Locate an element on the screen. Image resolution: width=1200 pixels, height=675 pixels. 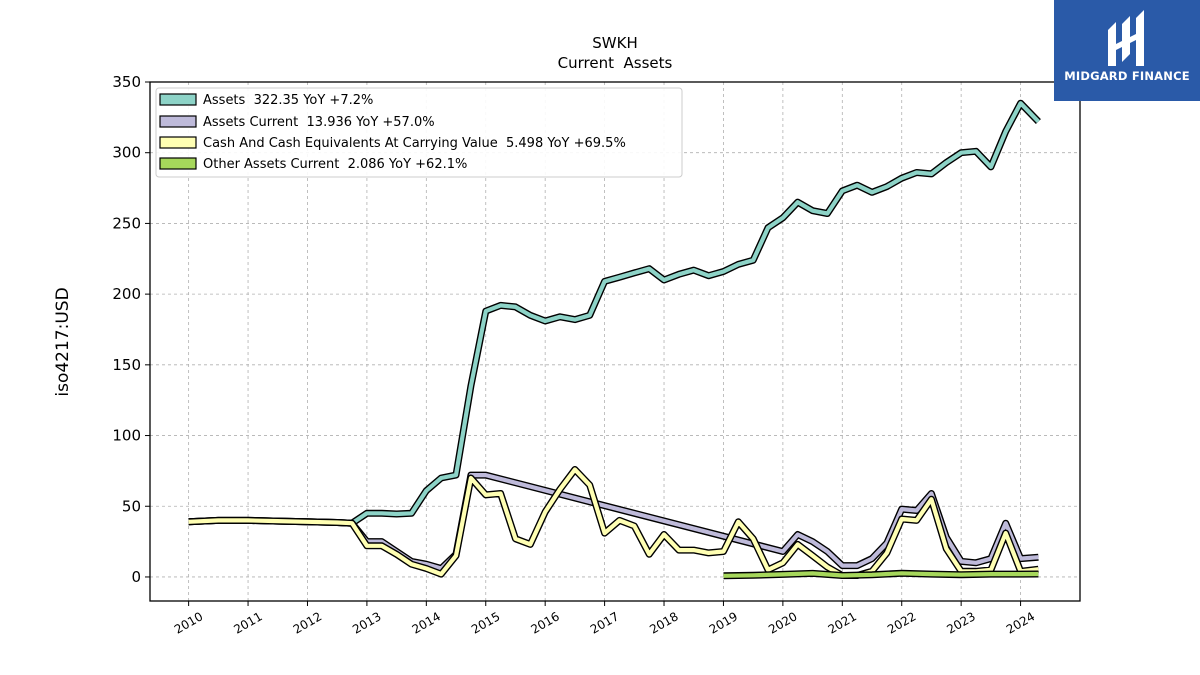
y-tick-label: 50 is located at coordinates (131, 506).